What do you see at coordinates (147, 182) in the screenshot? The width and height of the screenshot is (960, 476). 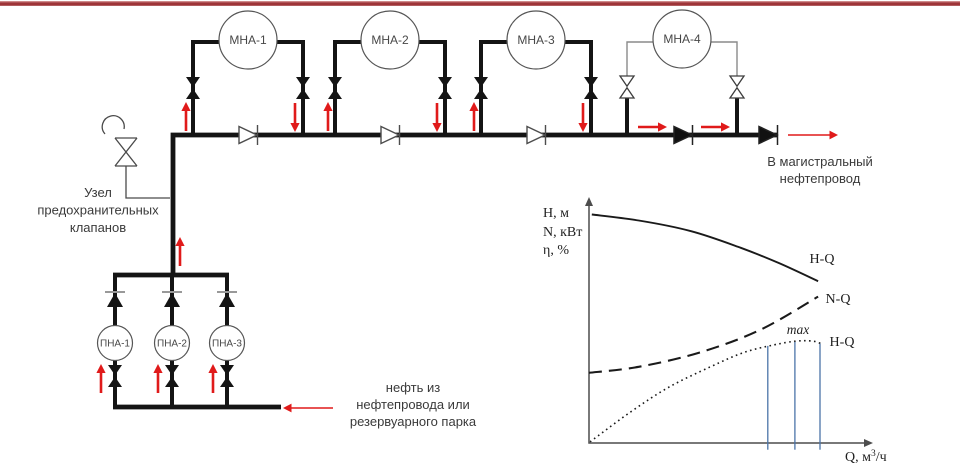 I see `relief-valve-branch-pipe` at bounding box center [147, 182].